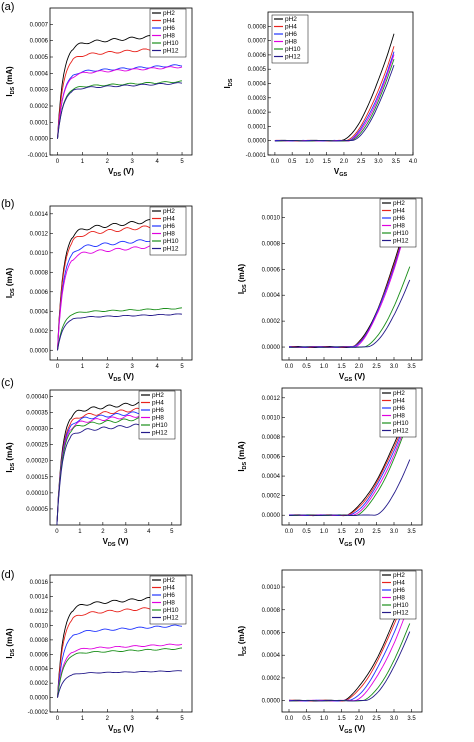 The image size is (474, 742). I want to click on y-tick-label: 0.0010, so click(271, 418).